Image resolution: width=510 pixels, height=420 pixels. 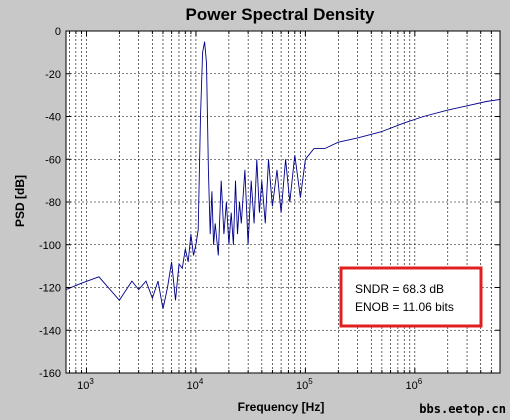 I want to click on x-axis-label: Frequency [Hz], so click(x=281, y=407).